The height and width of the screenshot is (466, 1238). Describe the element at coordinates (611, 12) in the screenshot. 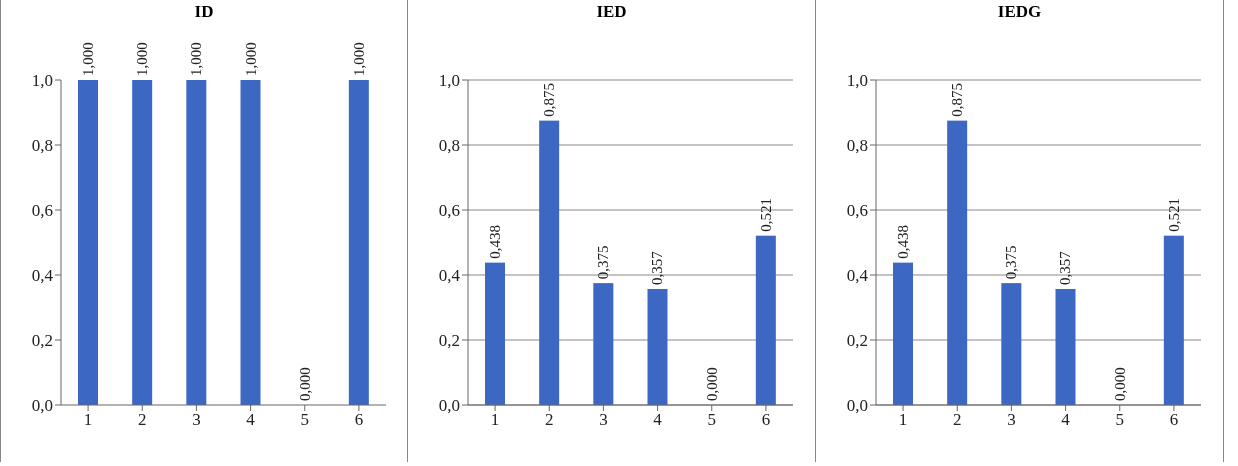

I see `chart-title: IED` at that location.